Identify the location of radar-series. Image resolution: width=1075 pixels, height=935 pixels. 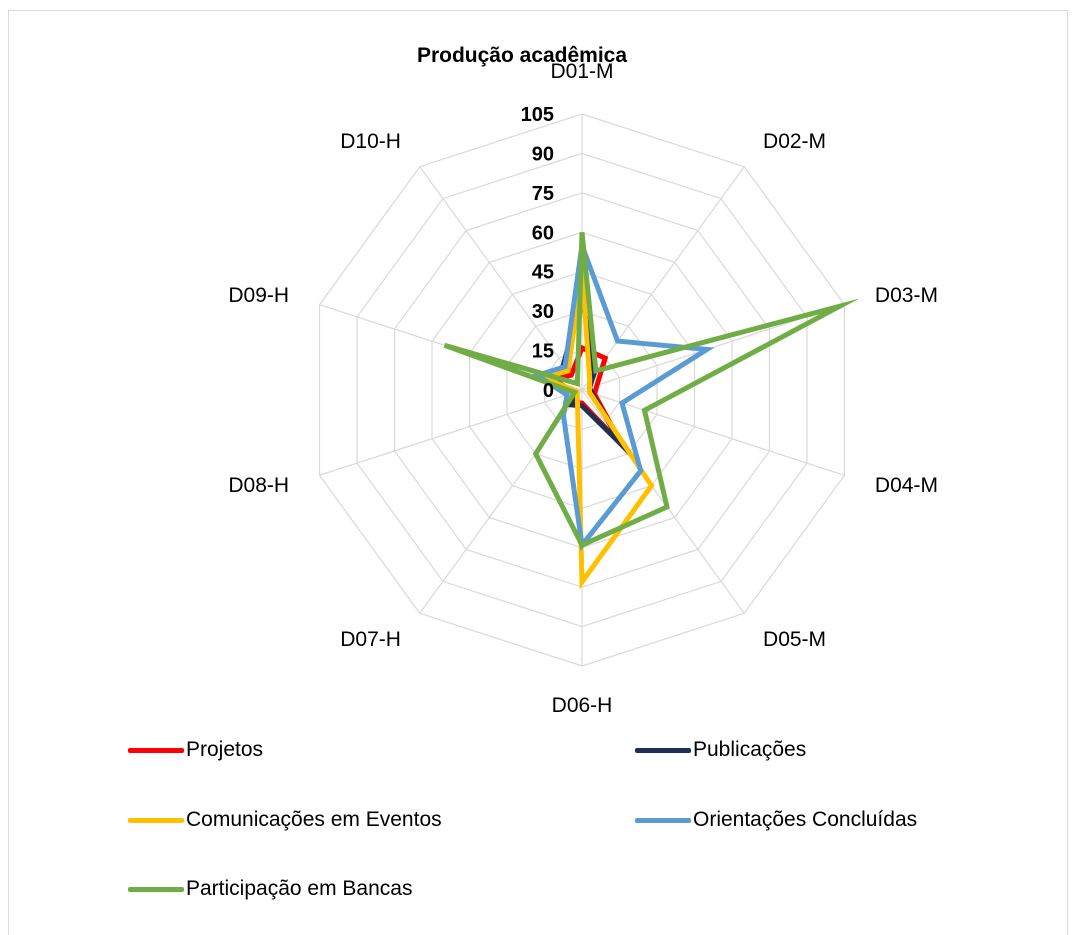
(651, 411).